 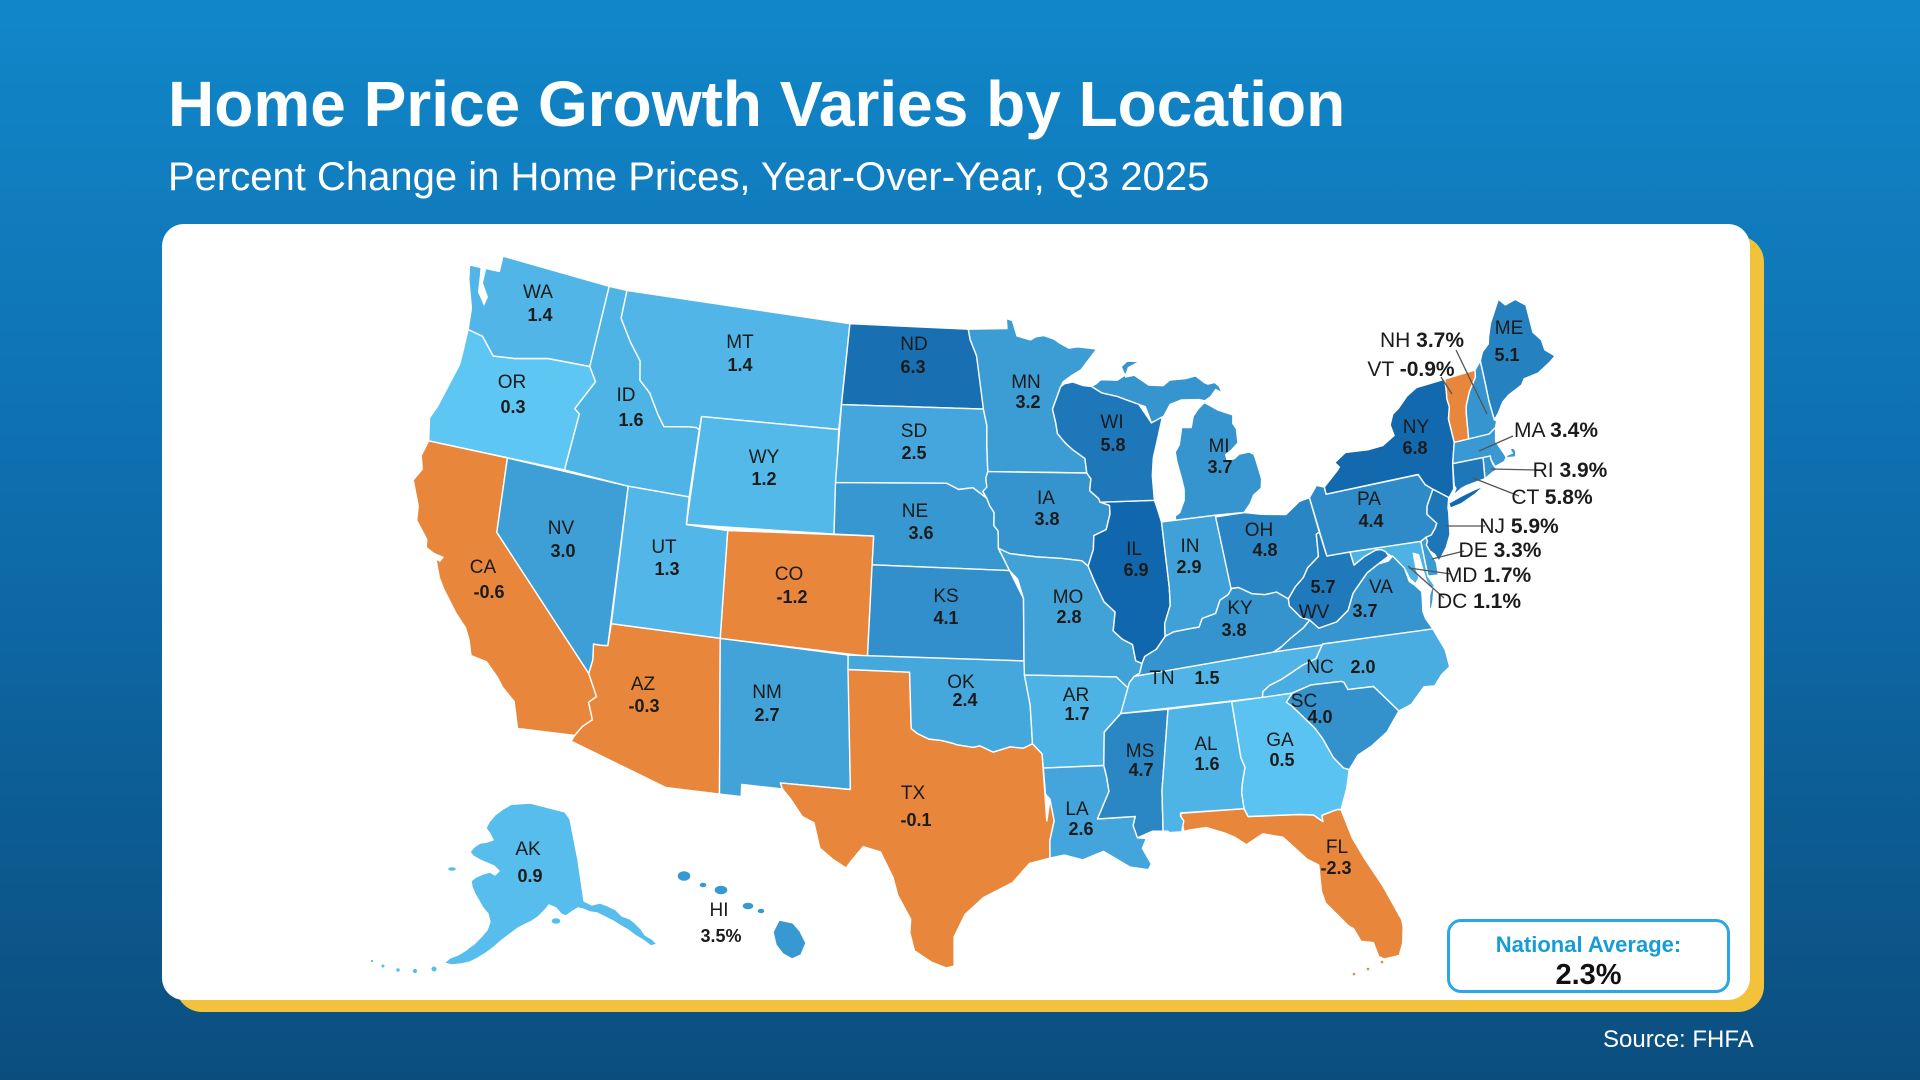 What do you see at coordinates (964, 700) in the screenshot?
I see `svg-text: 2.4` at bounding box center [964, 700].